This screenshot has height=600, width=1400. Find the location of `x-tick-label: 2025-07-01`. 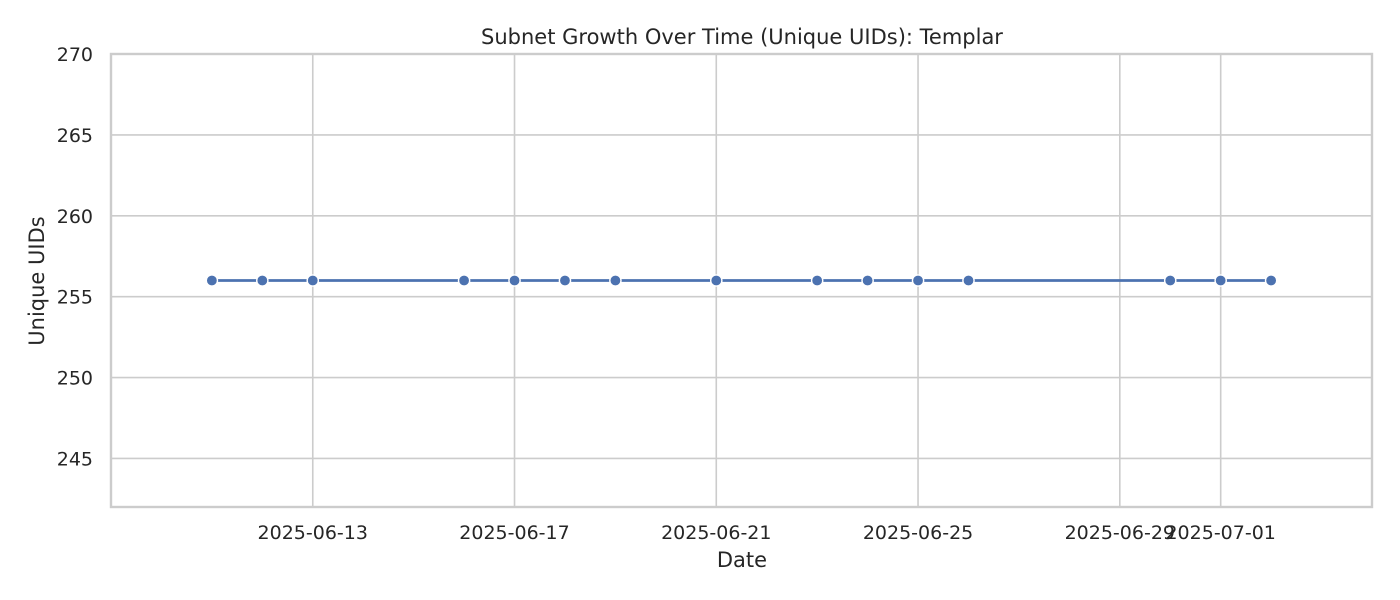

x-tick-label: 2025-07-01 is located at coordinates (1220, 533).